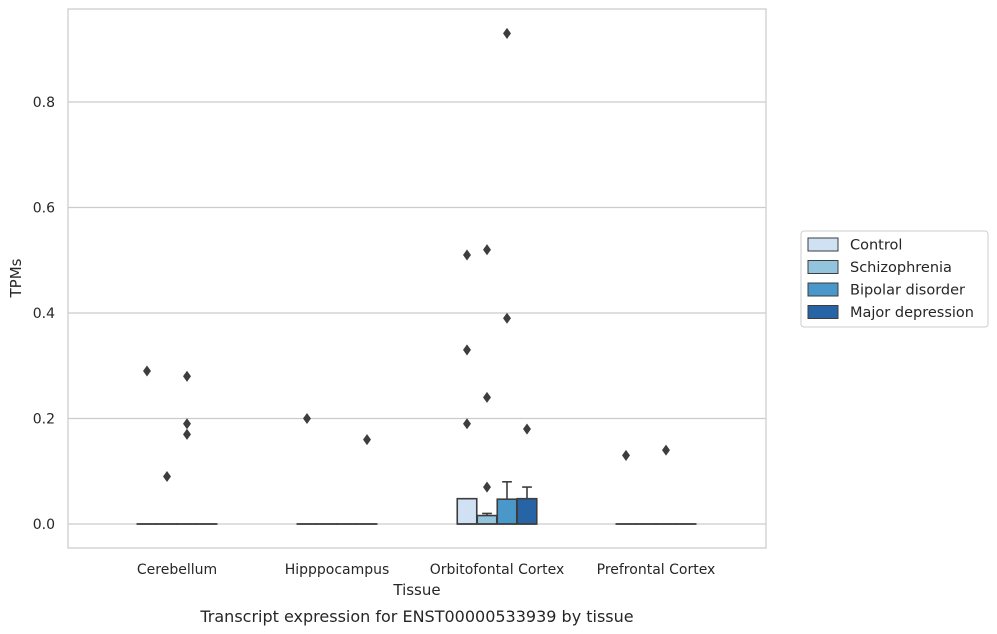 This screenshot has height=634, width=997. I want to click on x-tick-label: Orbitofontal Cortex, so click(497, 570).